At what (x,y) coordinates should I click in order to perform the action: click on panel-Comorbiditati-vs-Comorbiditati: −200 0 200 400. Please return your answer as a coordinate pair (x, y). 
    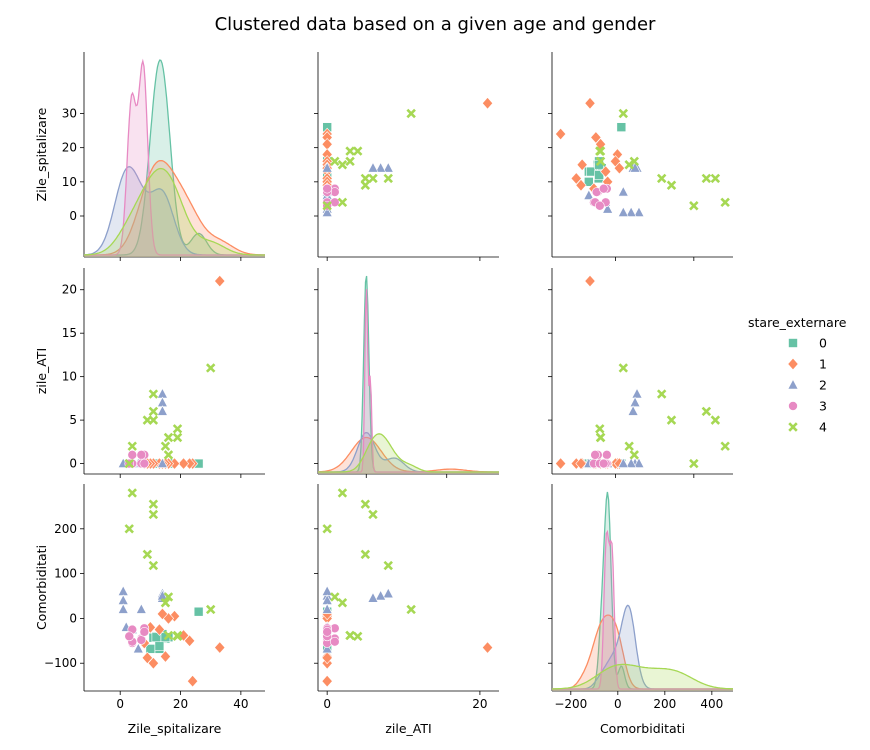
    Looking at the image, I should click on (640, 597).